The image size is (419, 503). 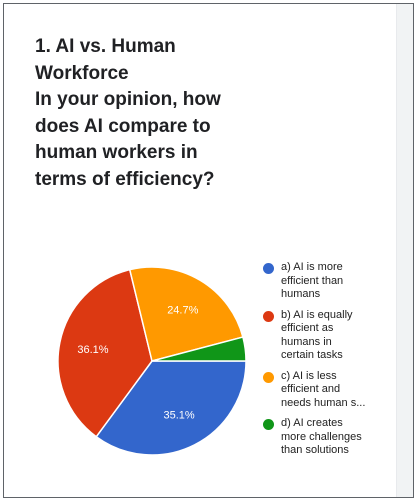 I want to click on legend-label-line: a) AI is more, so click(x=312, y=267).